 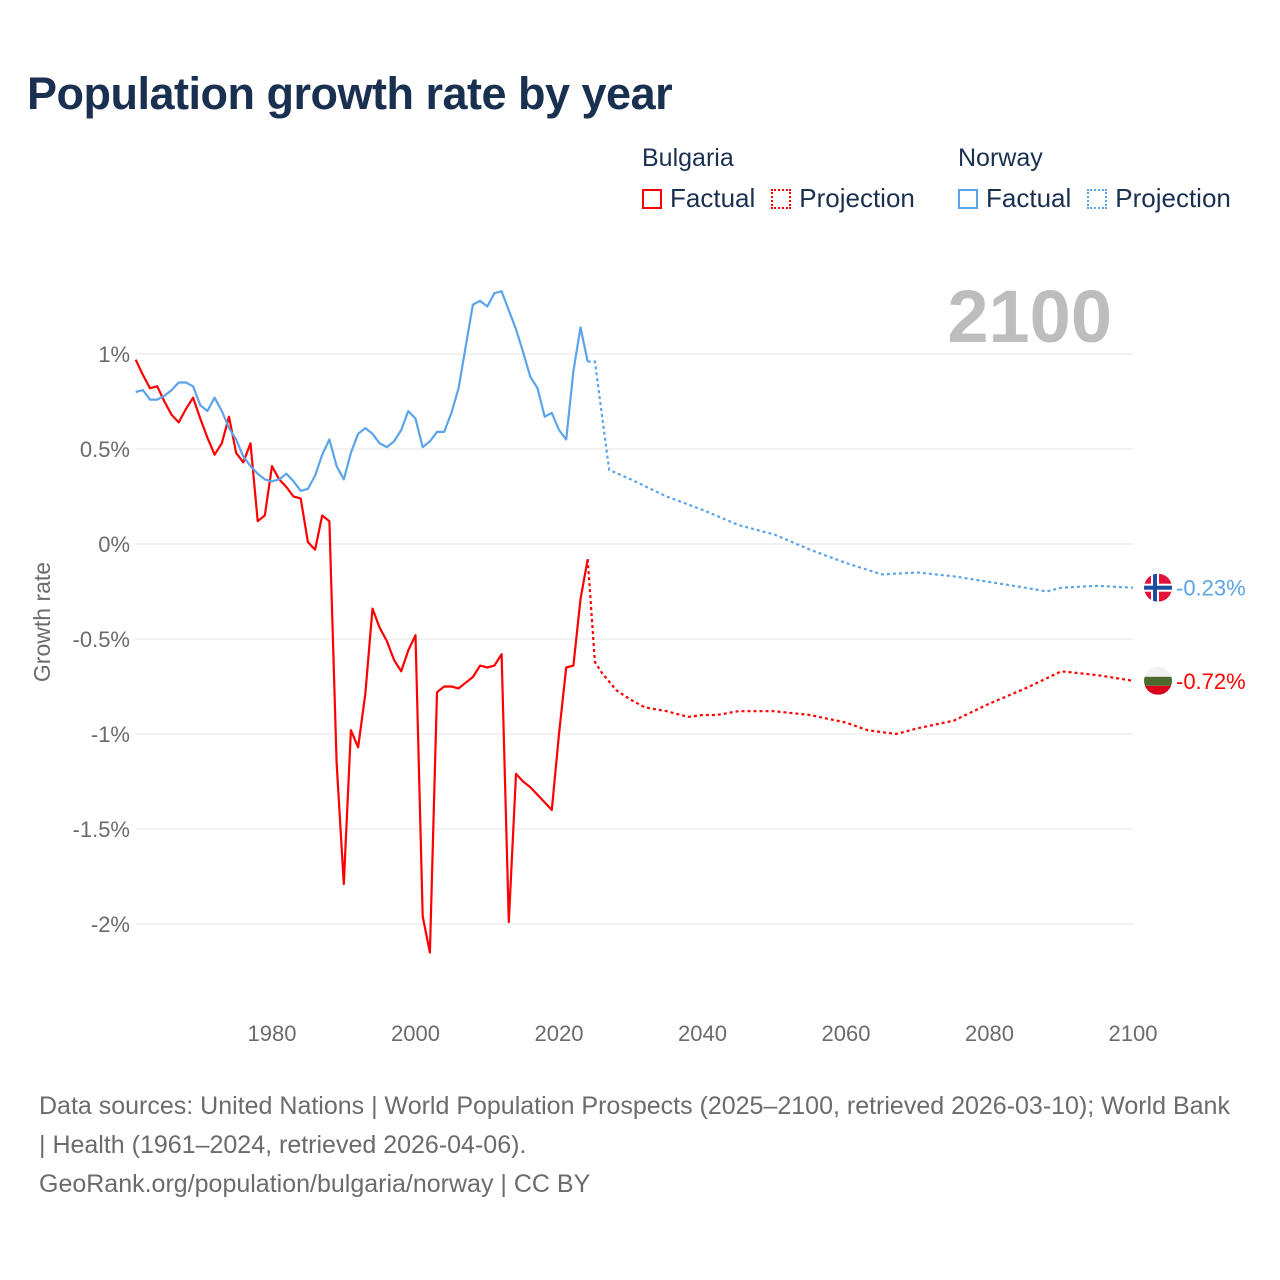 What do you see at coordinates (350, 93) in the screenshot?
I see `chart-title: Population growth rate by year` at bounding box center [350, 93].